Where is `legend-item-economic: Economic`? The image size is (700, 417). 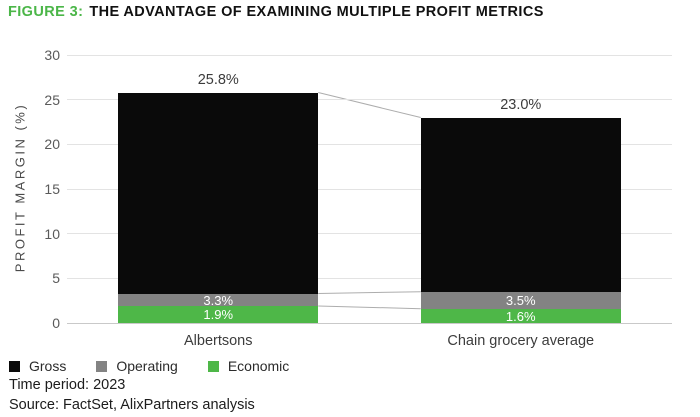 legend-item-economic: Economic is located at coordinates (248, 366).